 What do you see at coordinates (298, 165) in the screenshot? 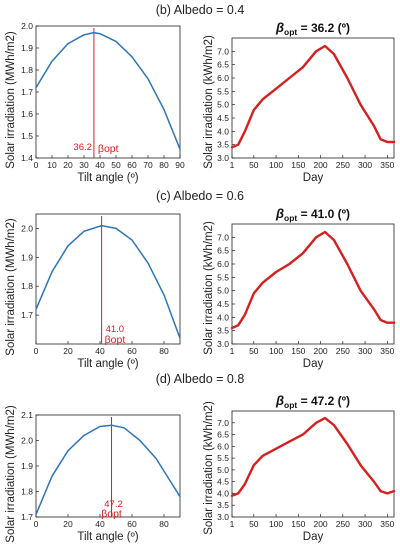
I see `x-tick-label: 150` at bounding box center [298, 165].